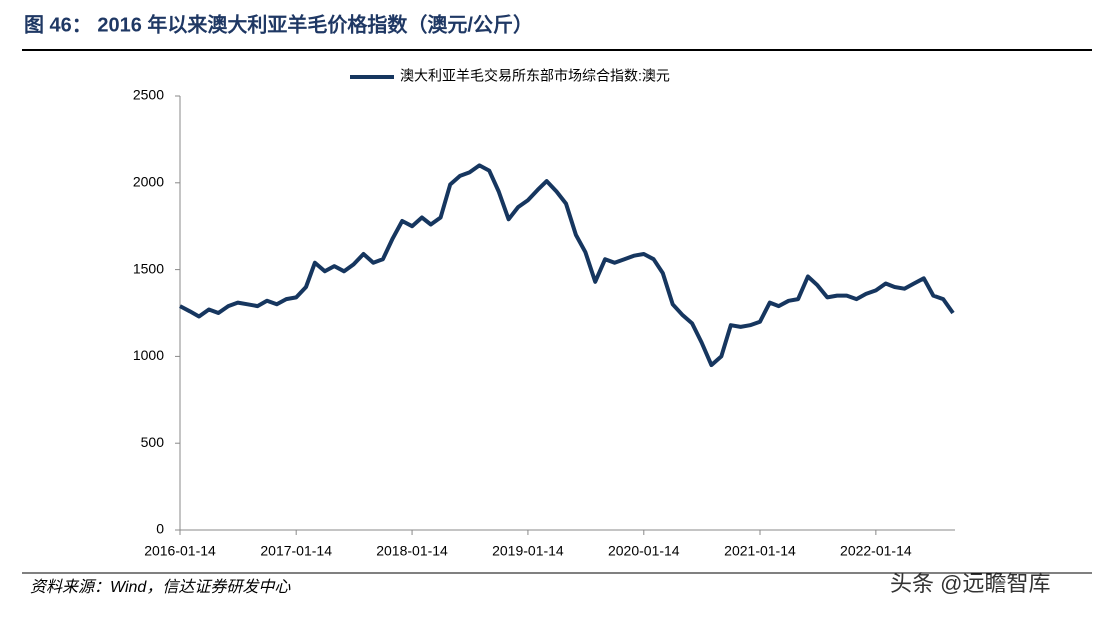 The image size is (1114, 617). I want to click on y-tick-label: 1500, so click(148, 268).